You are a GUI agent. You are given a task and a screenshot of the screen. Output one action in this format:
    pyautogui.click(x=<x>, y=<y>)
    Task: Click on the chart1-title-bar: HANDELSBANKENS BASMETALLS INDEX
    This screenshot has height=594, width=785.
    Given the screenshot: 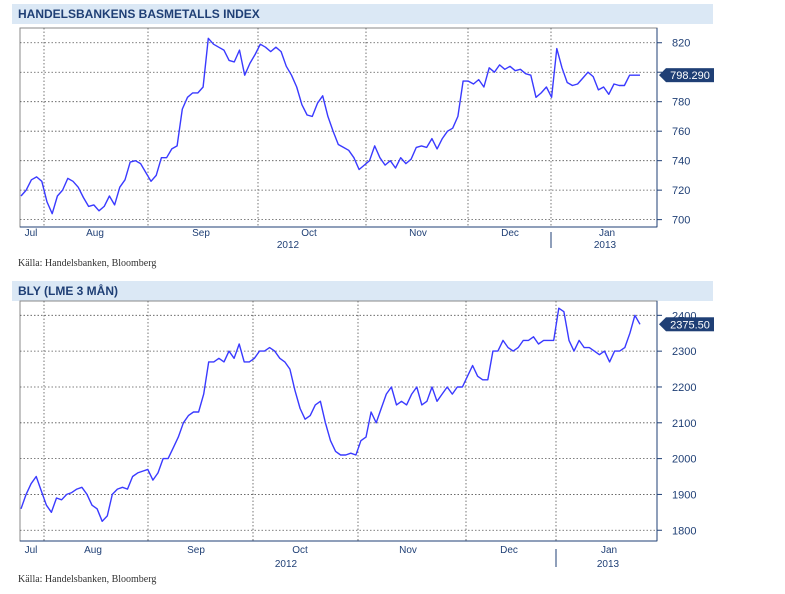 What is the action you would take?
    pyautogui.click(x=362, y=14)
    